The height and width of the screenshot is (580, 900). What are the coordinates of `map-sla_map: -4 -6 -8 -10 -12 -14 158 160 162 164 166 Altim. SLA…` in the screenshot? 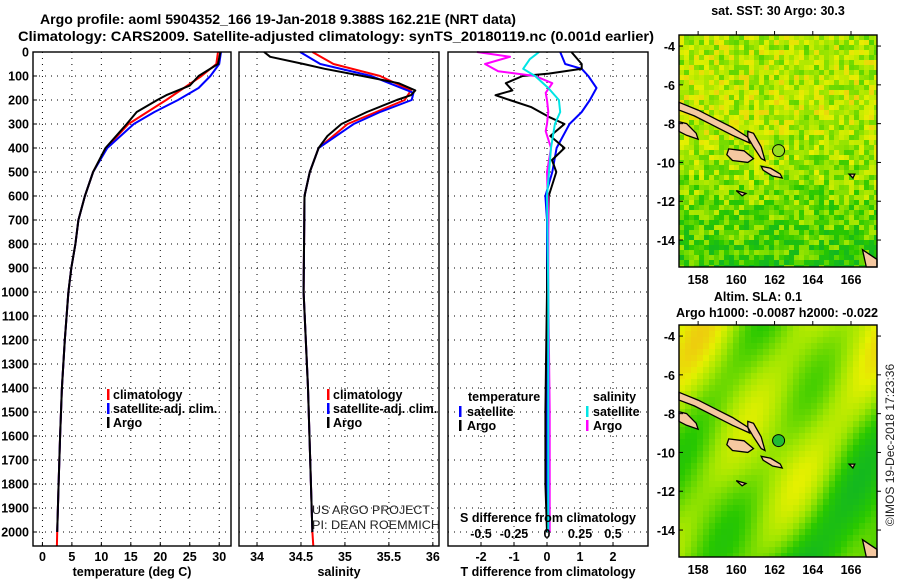 It's located at (769, 433).